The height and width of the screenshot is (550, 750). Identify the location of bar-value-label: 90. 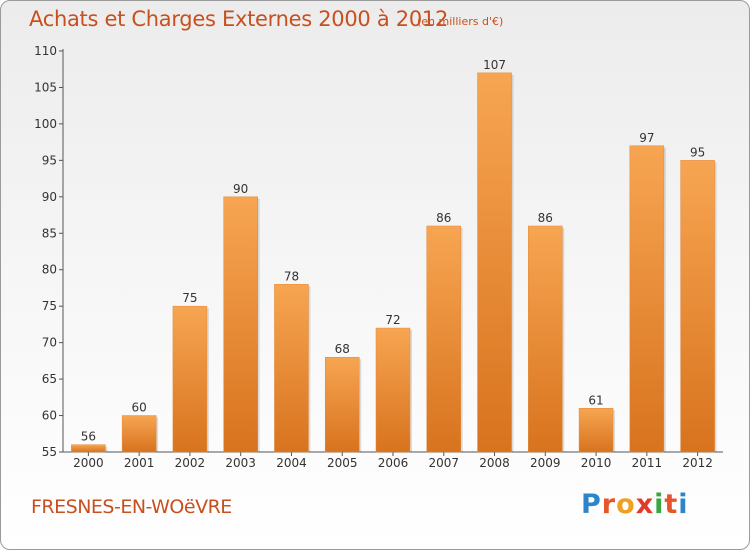
(240, 189).